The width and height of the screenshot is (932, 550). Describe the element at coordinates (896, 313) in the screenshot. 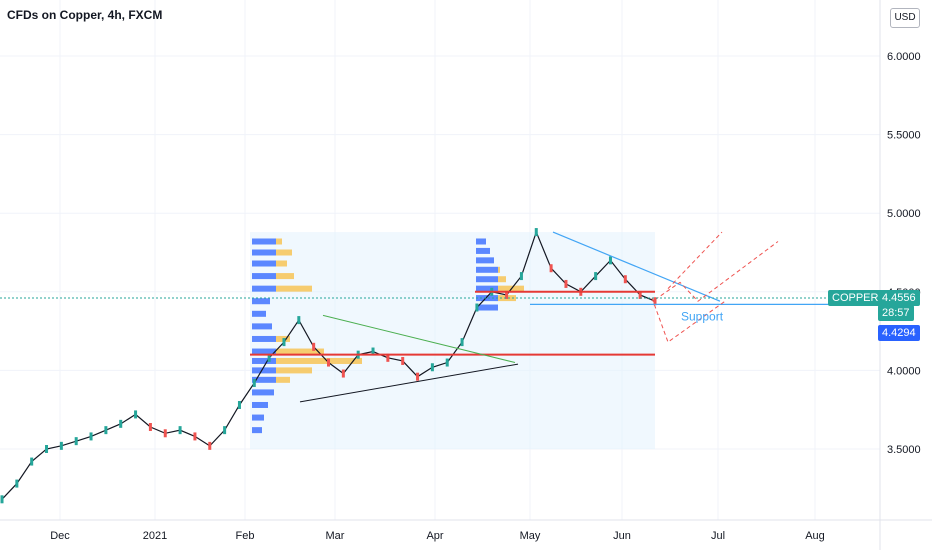

I see `countdown-badge: 28:57` at that location.